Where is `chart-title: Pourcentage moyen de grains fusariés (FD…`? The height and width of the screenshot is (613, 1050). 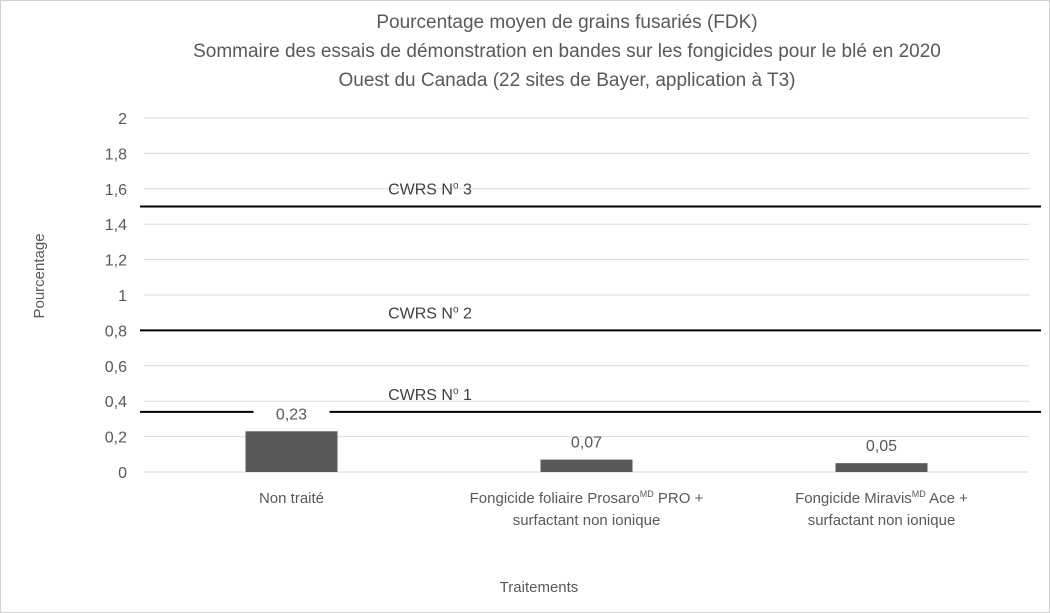 chart-title: Pourcentage moyen de grains fusariés (FD… is located at coordinates (567, 51).